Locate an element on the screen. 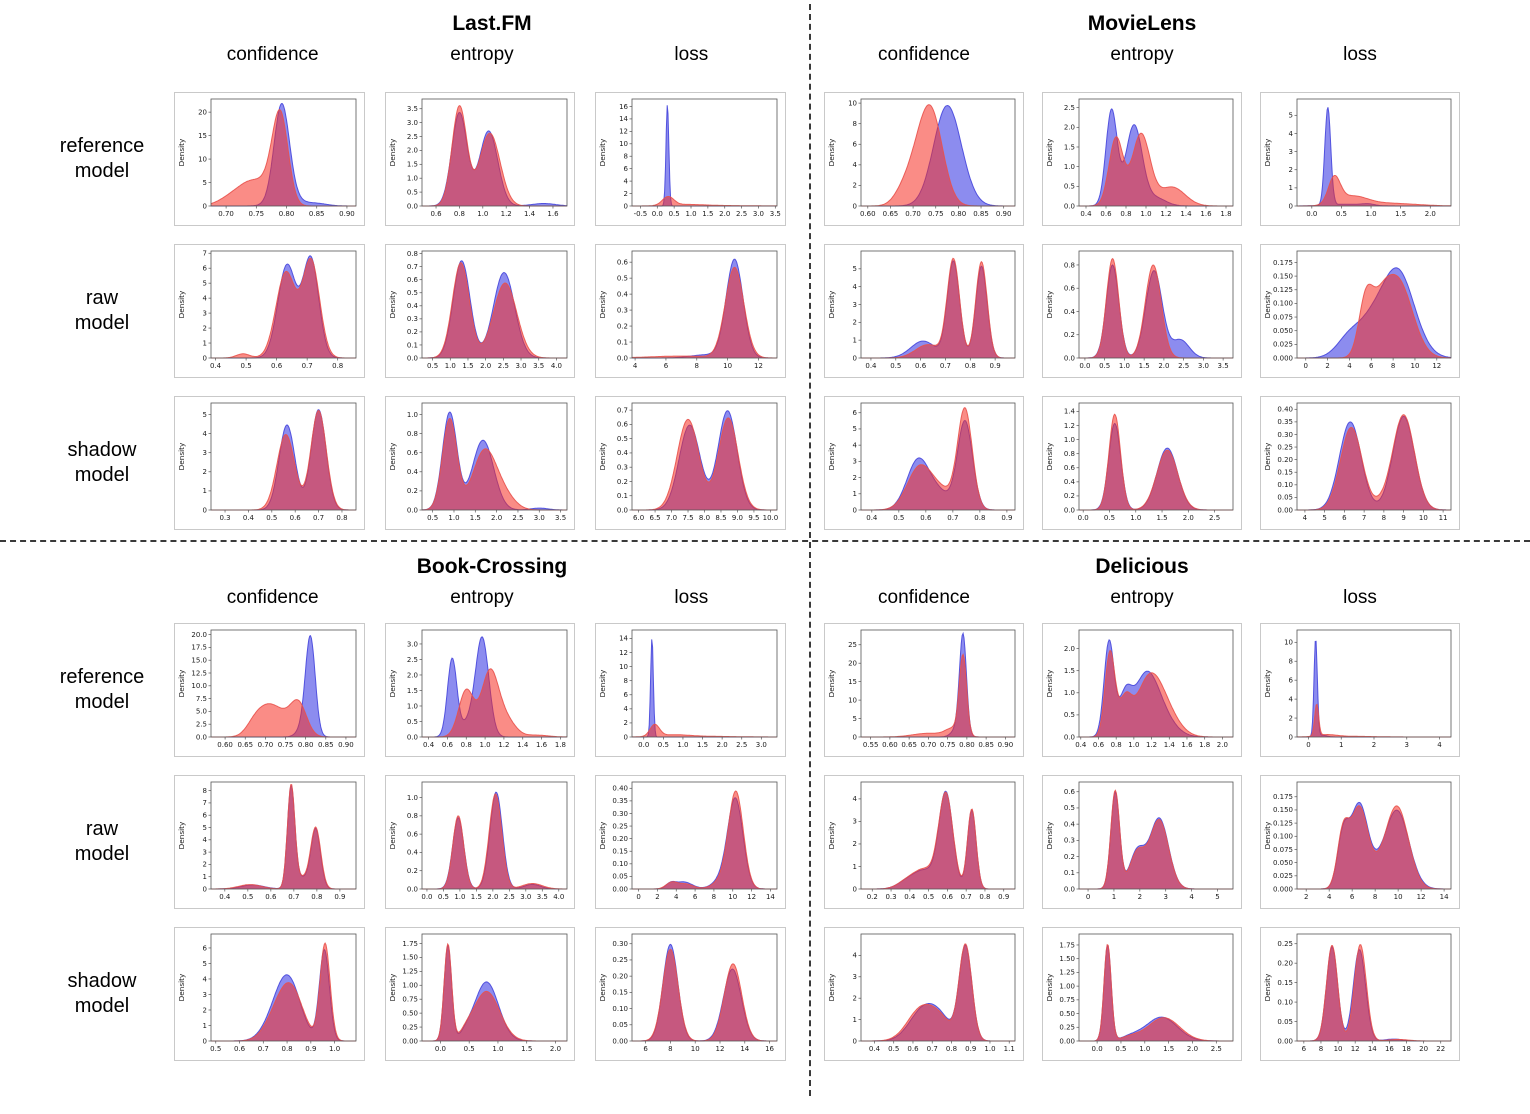 The image size is (1530, 1114). x-tick-label: 20 is located at coordinates (1423, 1049).